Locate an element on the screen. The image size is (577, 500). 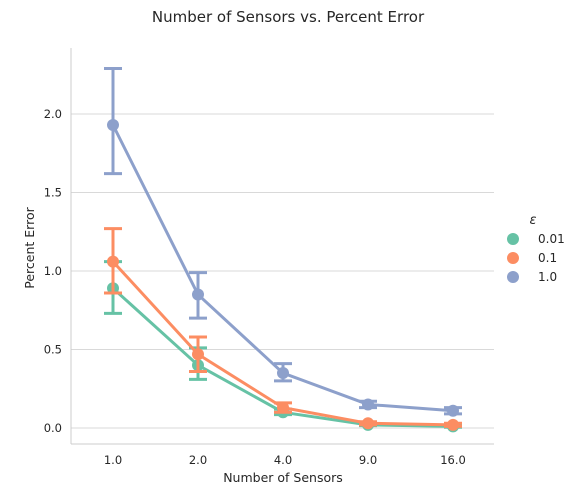
legend-label: 0.01 is located at coordinates (551, 239).